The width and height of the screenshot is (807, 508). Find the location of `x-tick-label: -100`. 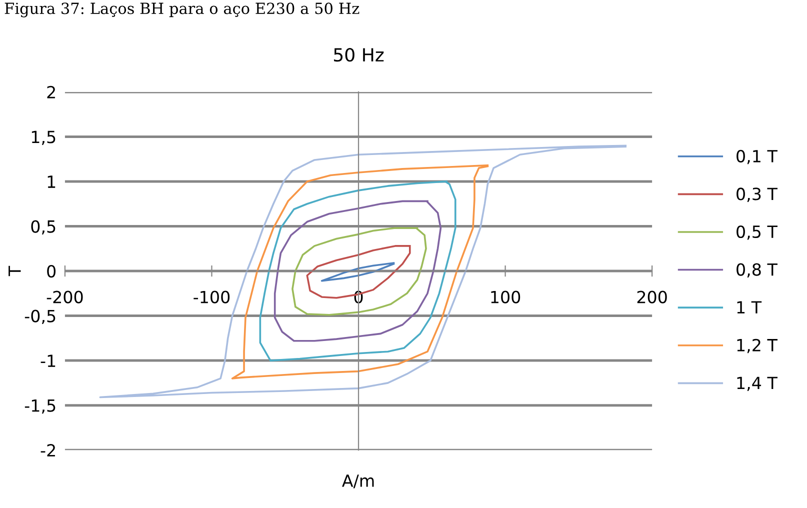

x-tick-label: -100 is located at coordinates (212, 297).